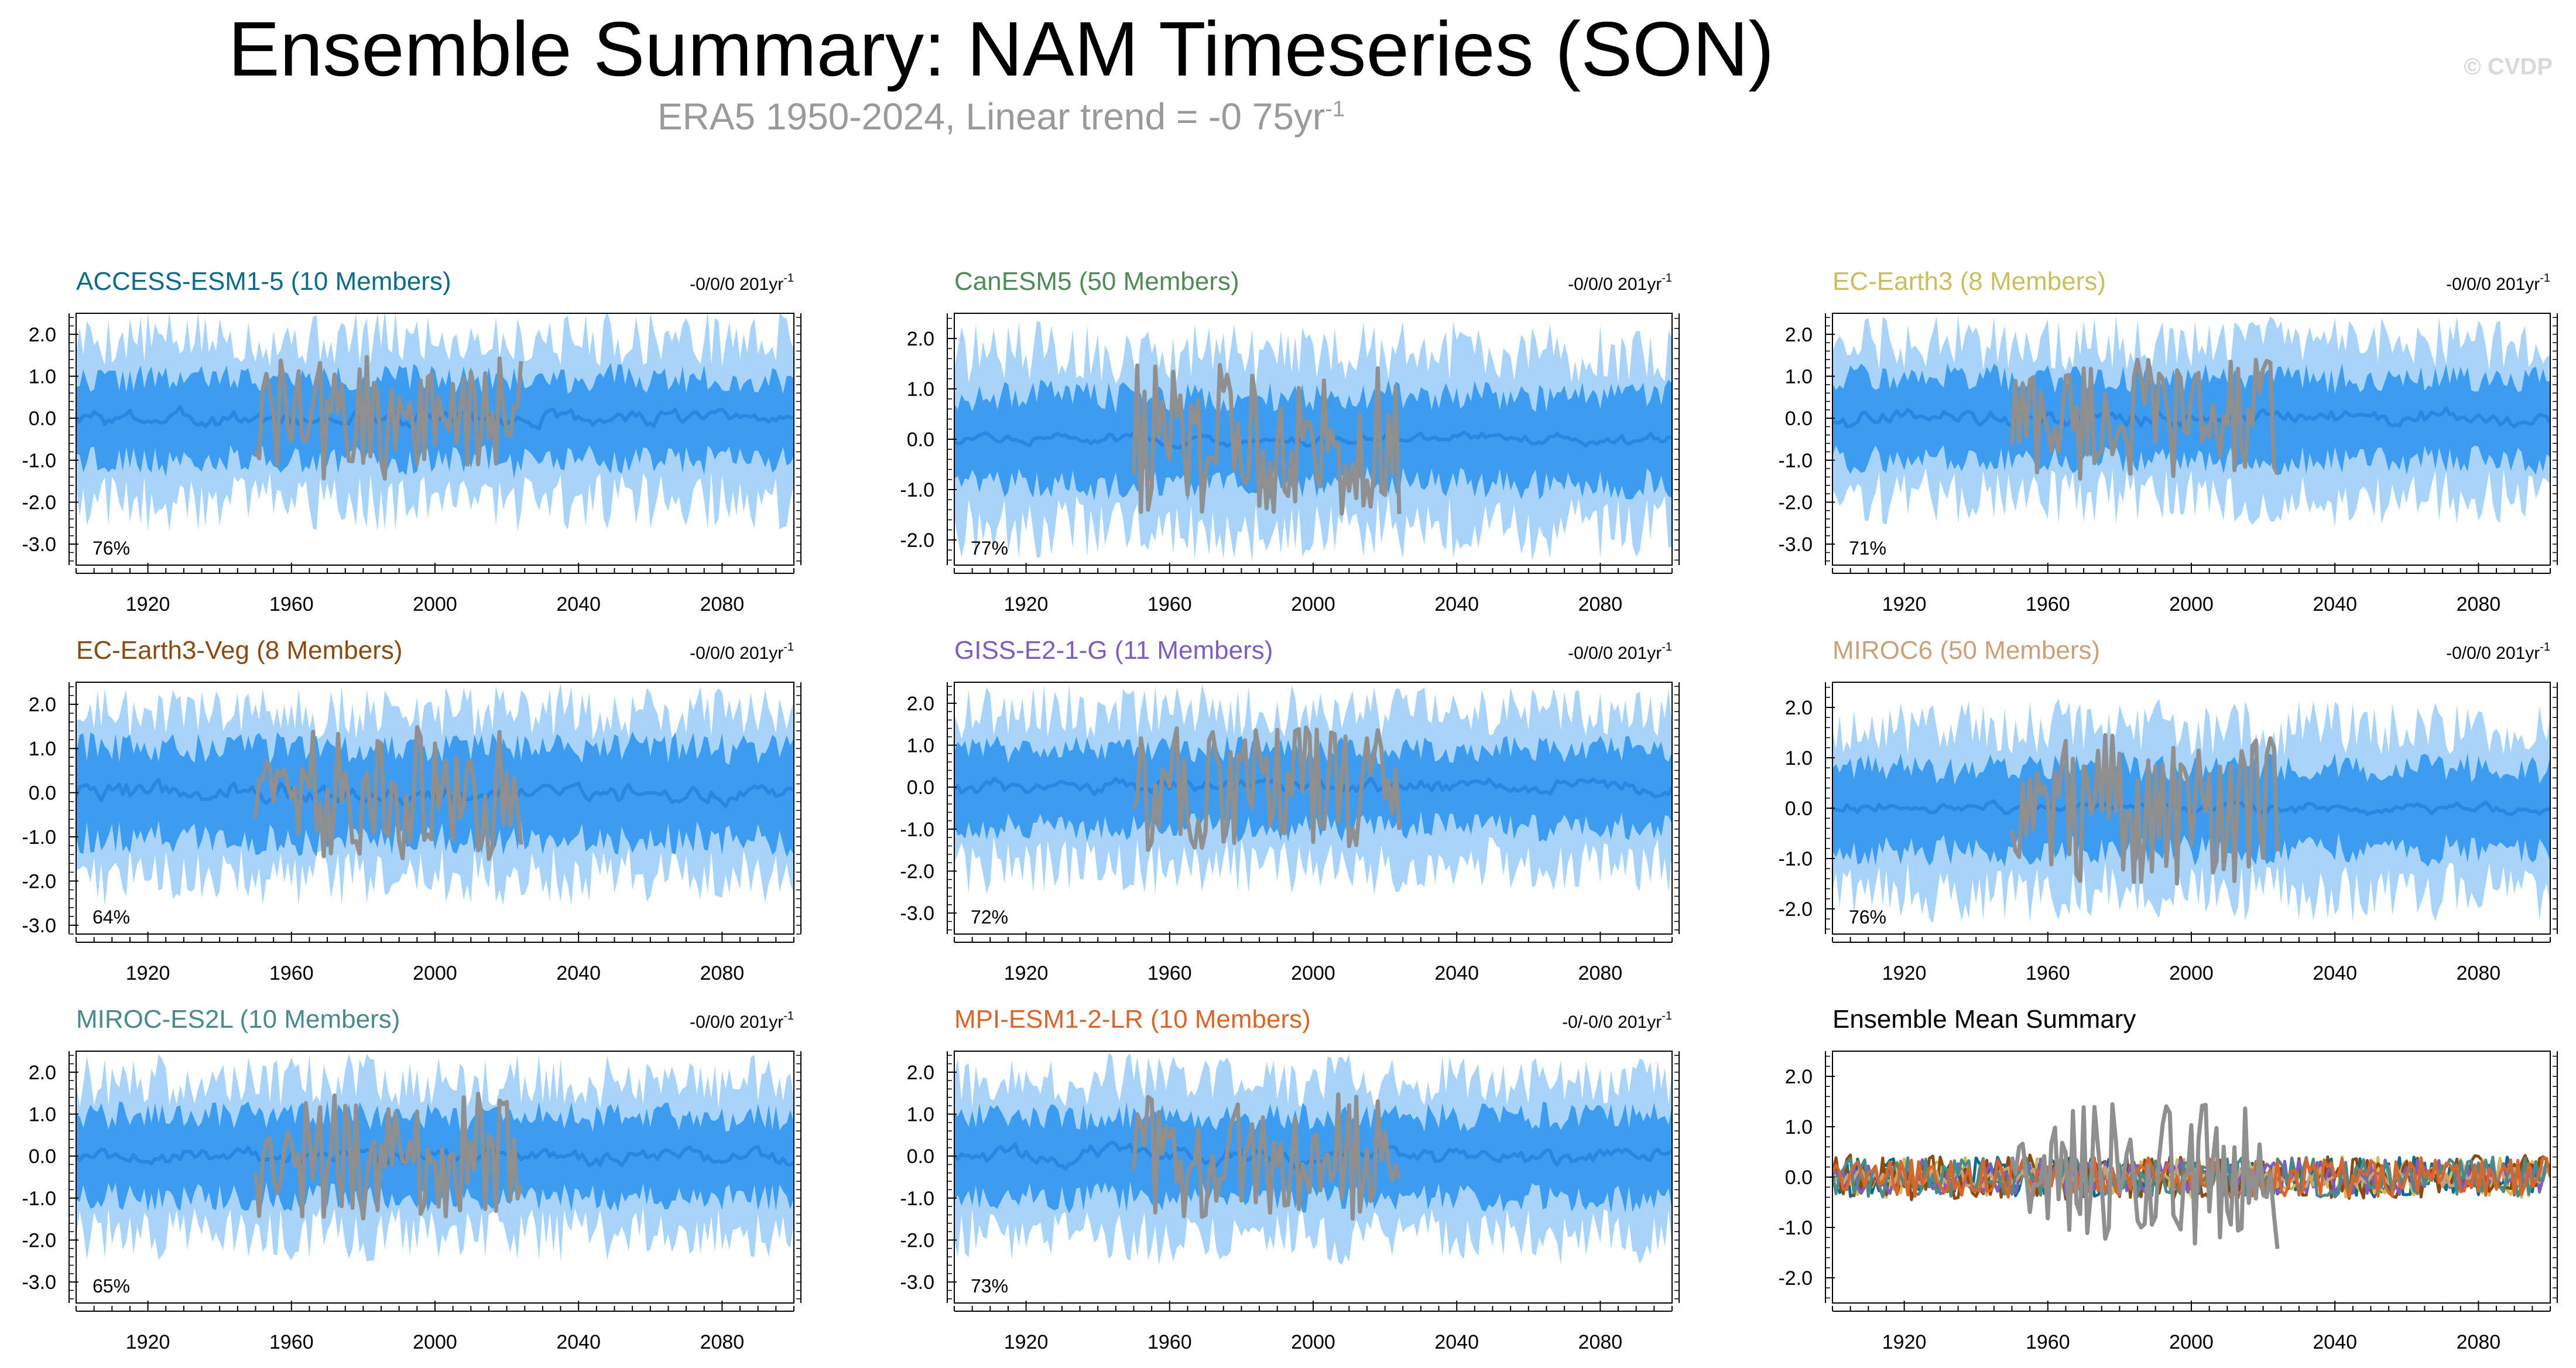 Image resolution: width=2576 pixels, height=1368 pixels. What do you see at coordinates (991, 116) in the screenshot?
I see `subtitle-text: ERA5 1950-2024, Linear trend = -0 75yr` at bounding box center [991, 116].